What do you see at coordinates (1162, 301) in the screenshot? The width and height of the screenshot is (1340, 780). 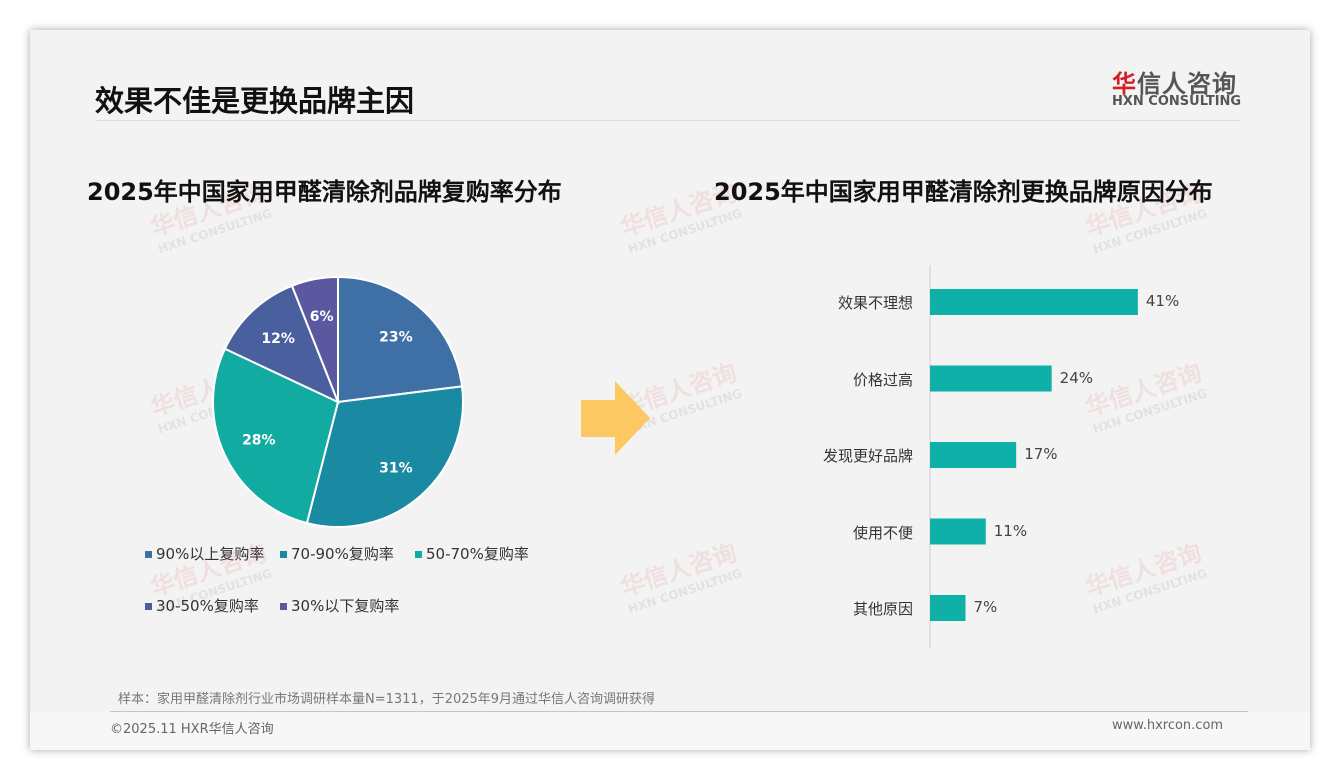 I see `bar-data-label: 41%` at bounding box center [1162, 301].